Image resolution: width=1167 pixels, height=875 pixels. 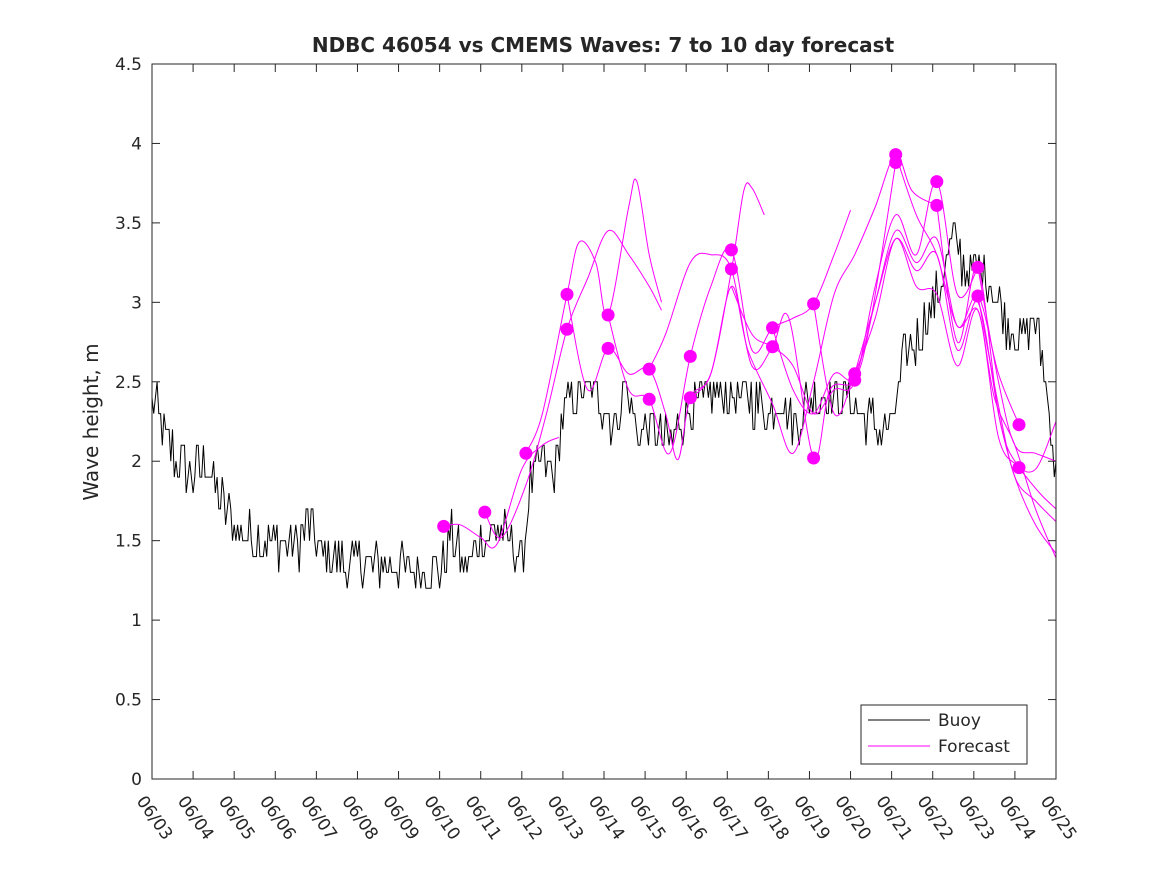 I want to click on x-tick-label: 06/10, so click(x=442, y=818).